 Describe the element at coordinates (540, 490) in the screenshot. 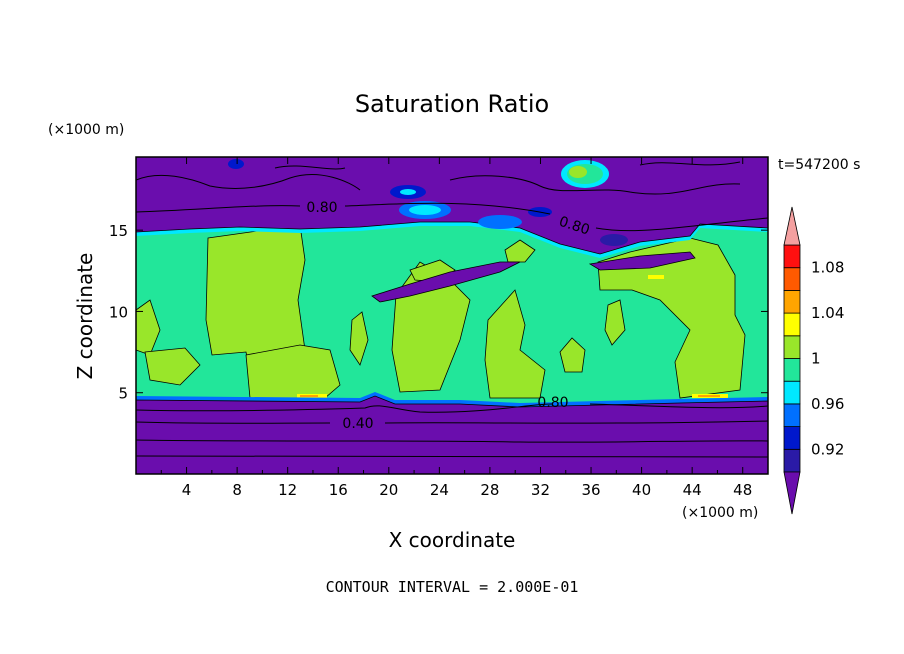

I see `x-tick-label: 32` at that location.